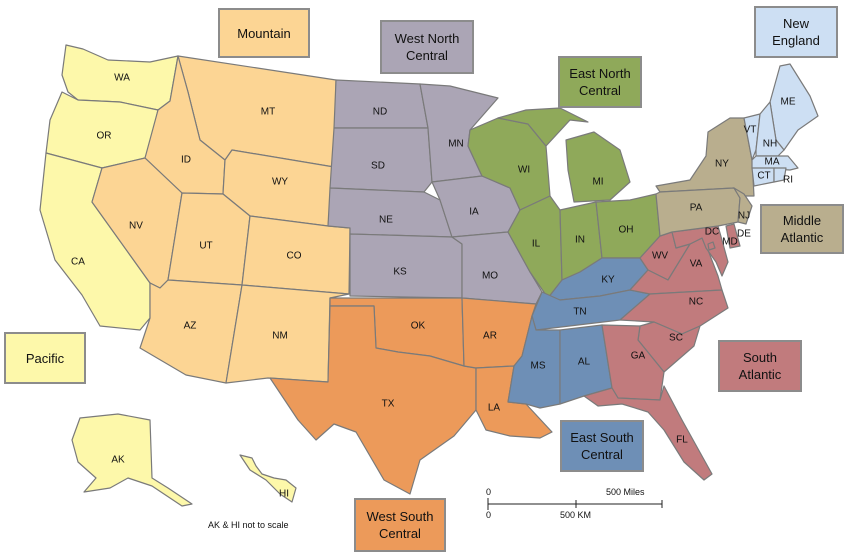 This screenshot has width=850, height=559. What do you see at coordinates (802, 229) in the screenshot?
I see `region-middle-atlantic: Middle Atlantic` at bounding box center [802, 229].